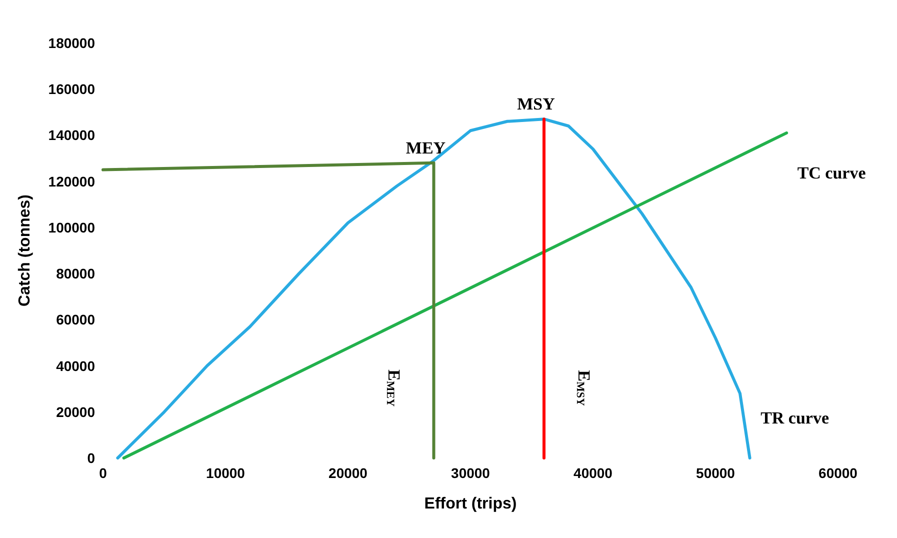 This screenshot has height=538, width=897. I want to click on y-tick-label: 140000, so click(72, 135).